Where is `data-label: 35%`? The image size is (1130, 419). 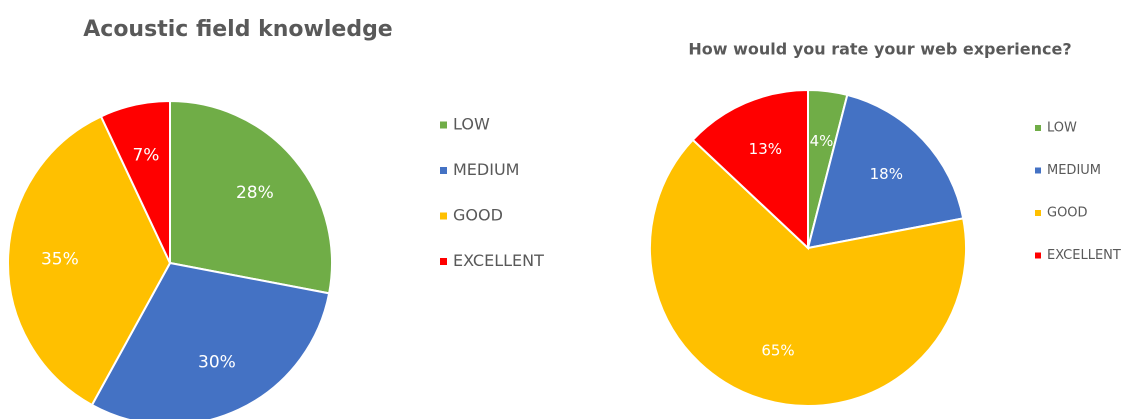 data-label: 35% is located at coordinates (60, 260).